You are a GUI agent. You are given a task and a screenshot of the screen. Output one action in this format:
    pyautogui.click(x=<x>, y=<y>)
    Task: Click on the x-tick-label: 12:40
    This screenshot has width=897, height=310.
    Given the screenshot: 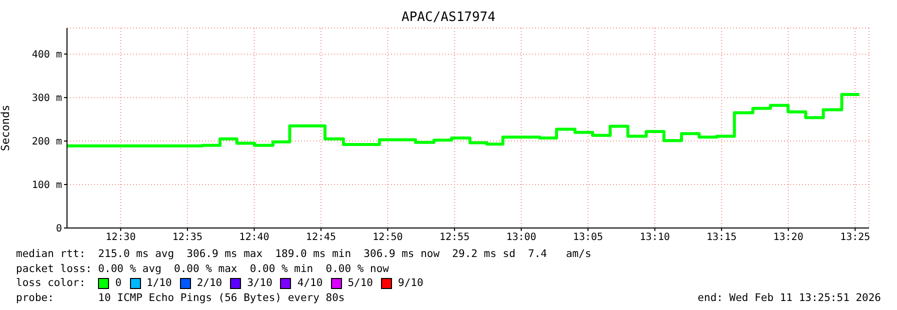 What is the action you would take?
    pyautogui.click(x=254, y=238)
    